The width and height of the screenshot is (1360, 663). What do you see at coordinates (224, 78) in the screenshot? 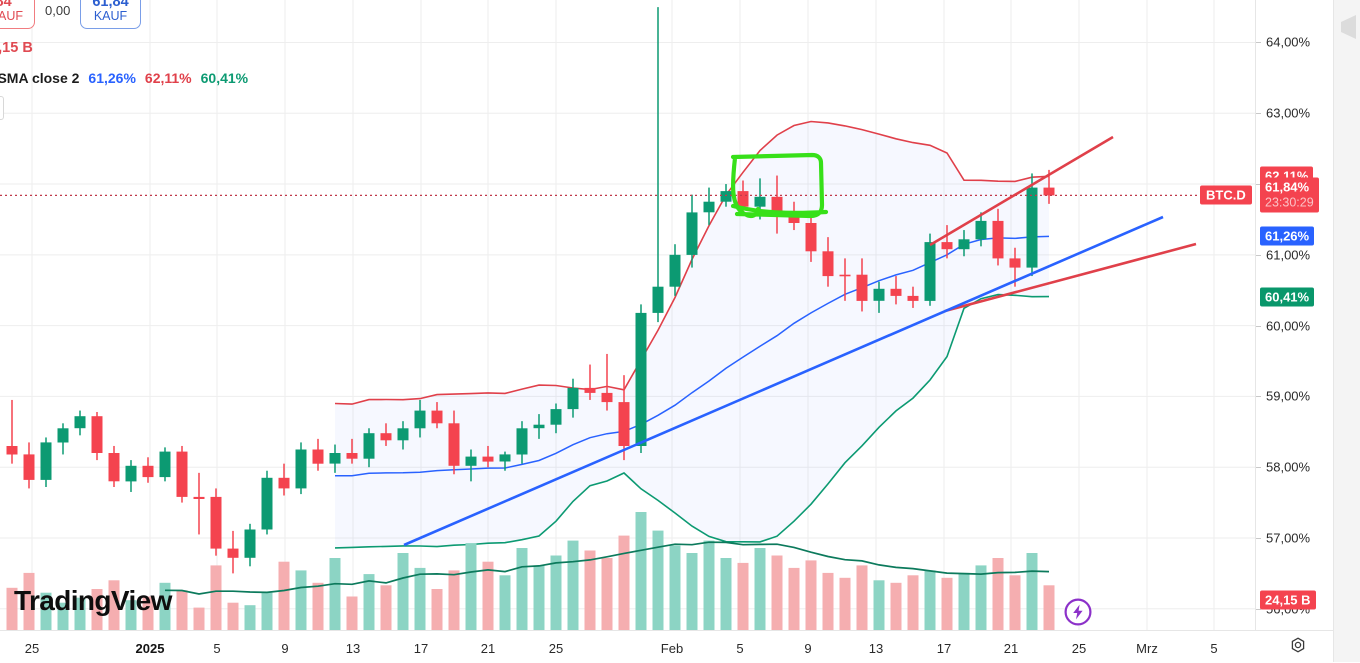
I see `bollinger-lower-value: 60,41%` at bounding box center [224, 78].